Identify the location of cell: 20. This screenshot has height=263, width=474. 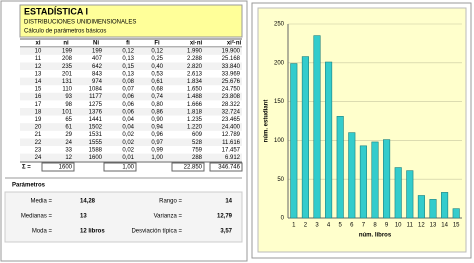
(38, 128).